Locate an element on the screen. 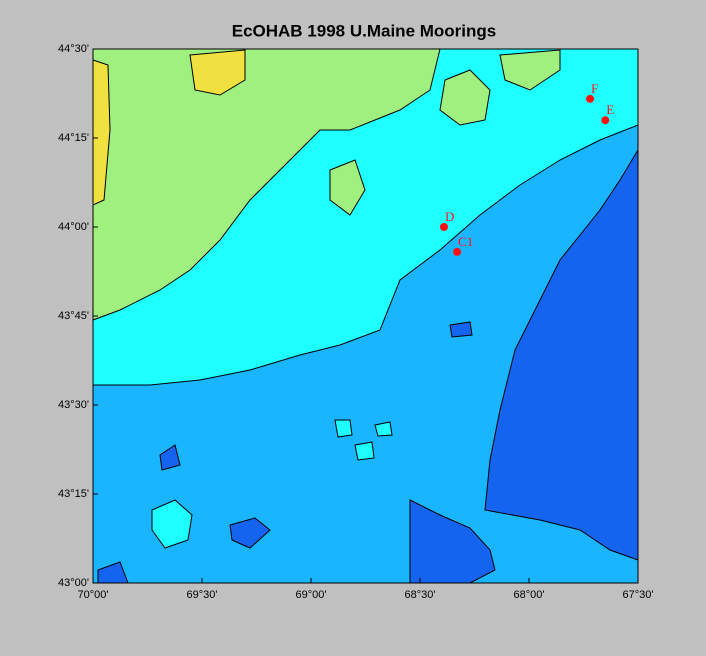 This screenshot has width=706, height=656. y-tick-label: 44°30' is located at coordinates (73, 49).